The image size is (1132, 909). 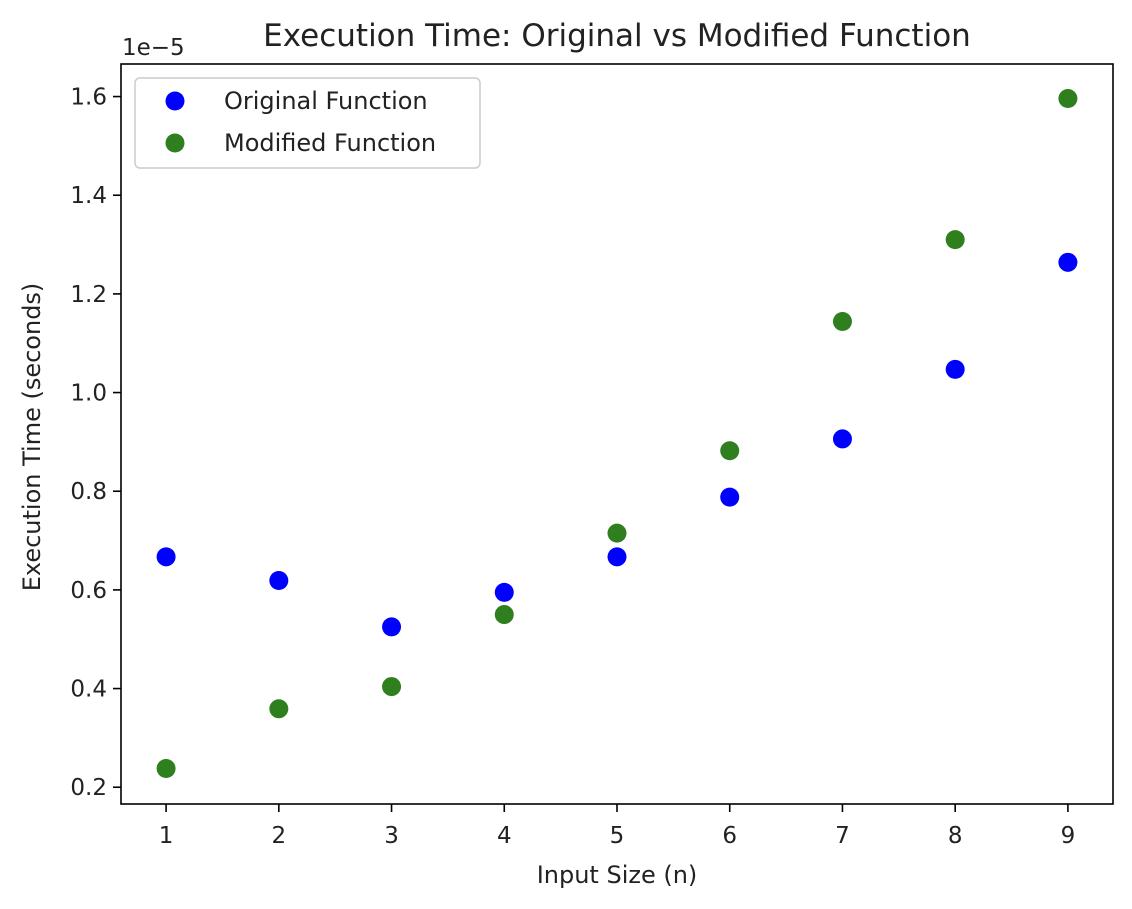 I want to click on x-tick-label: 7, so click(x=842, y=836).